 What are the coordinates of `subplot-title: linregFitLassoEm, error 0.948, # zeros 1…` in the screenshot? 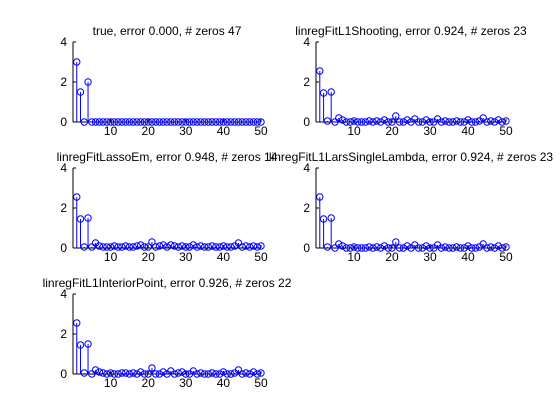 It's located at (167, 157).